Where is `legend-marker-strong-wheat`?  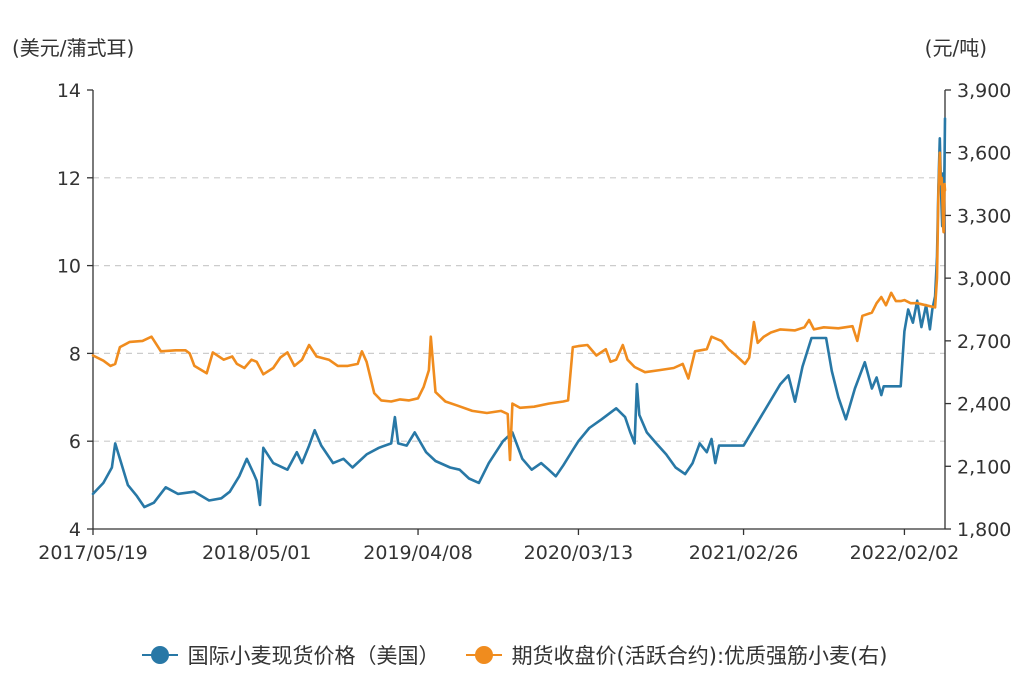
legend-marker-strong-wheat is located at coordinates (483, 655).